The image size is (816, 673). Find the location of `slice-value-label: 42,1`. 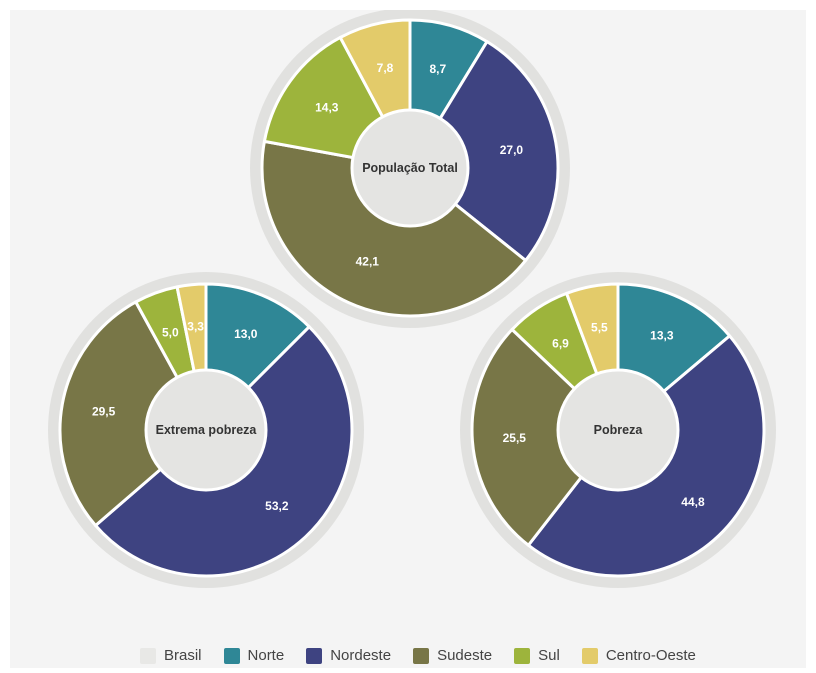

slice-value-label: 42,1 is located at coordinates (368, 262).